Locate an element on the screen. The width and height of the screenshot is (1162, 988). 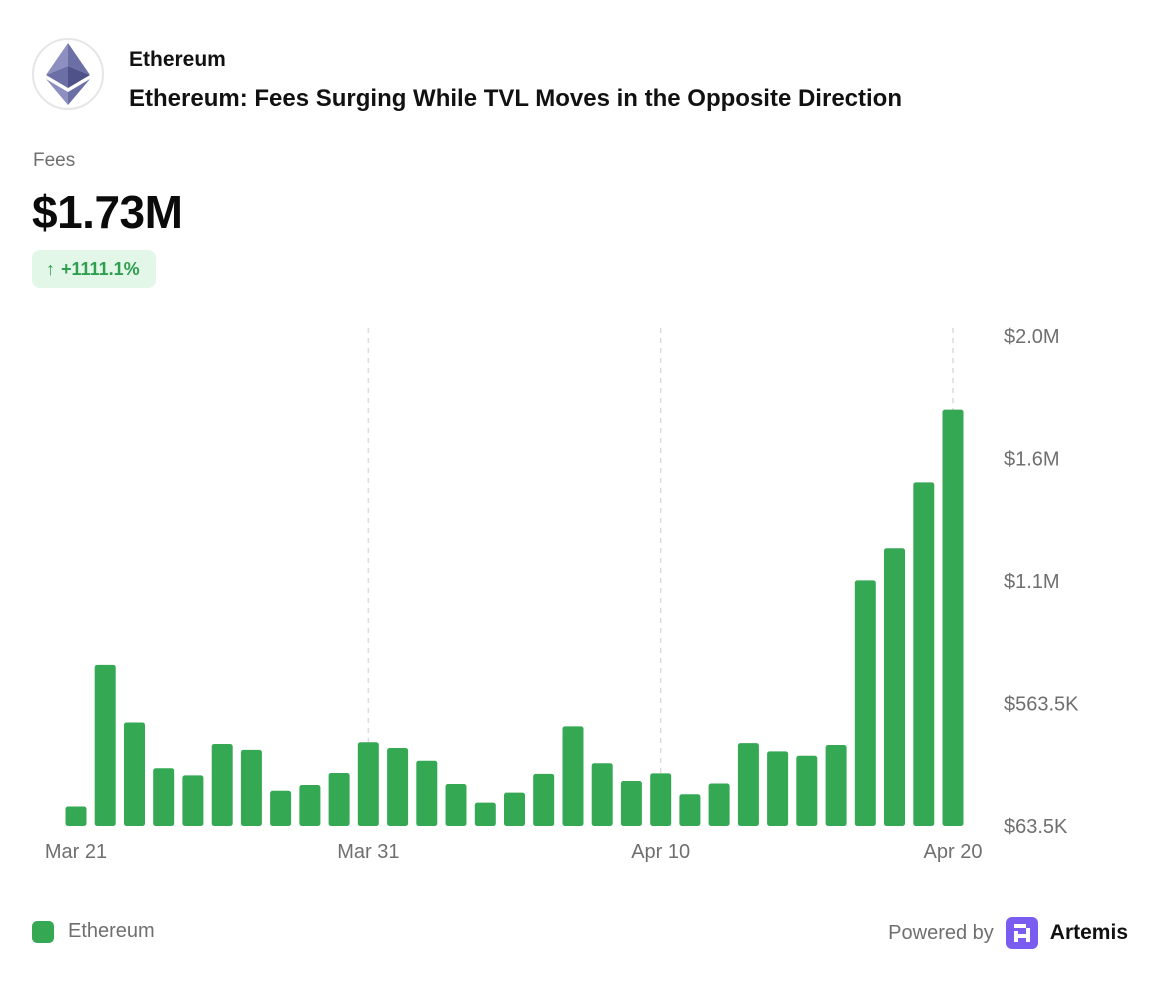
y-tick-label: $63.5K is located at coordinates (1036, 827).